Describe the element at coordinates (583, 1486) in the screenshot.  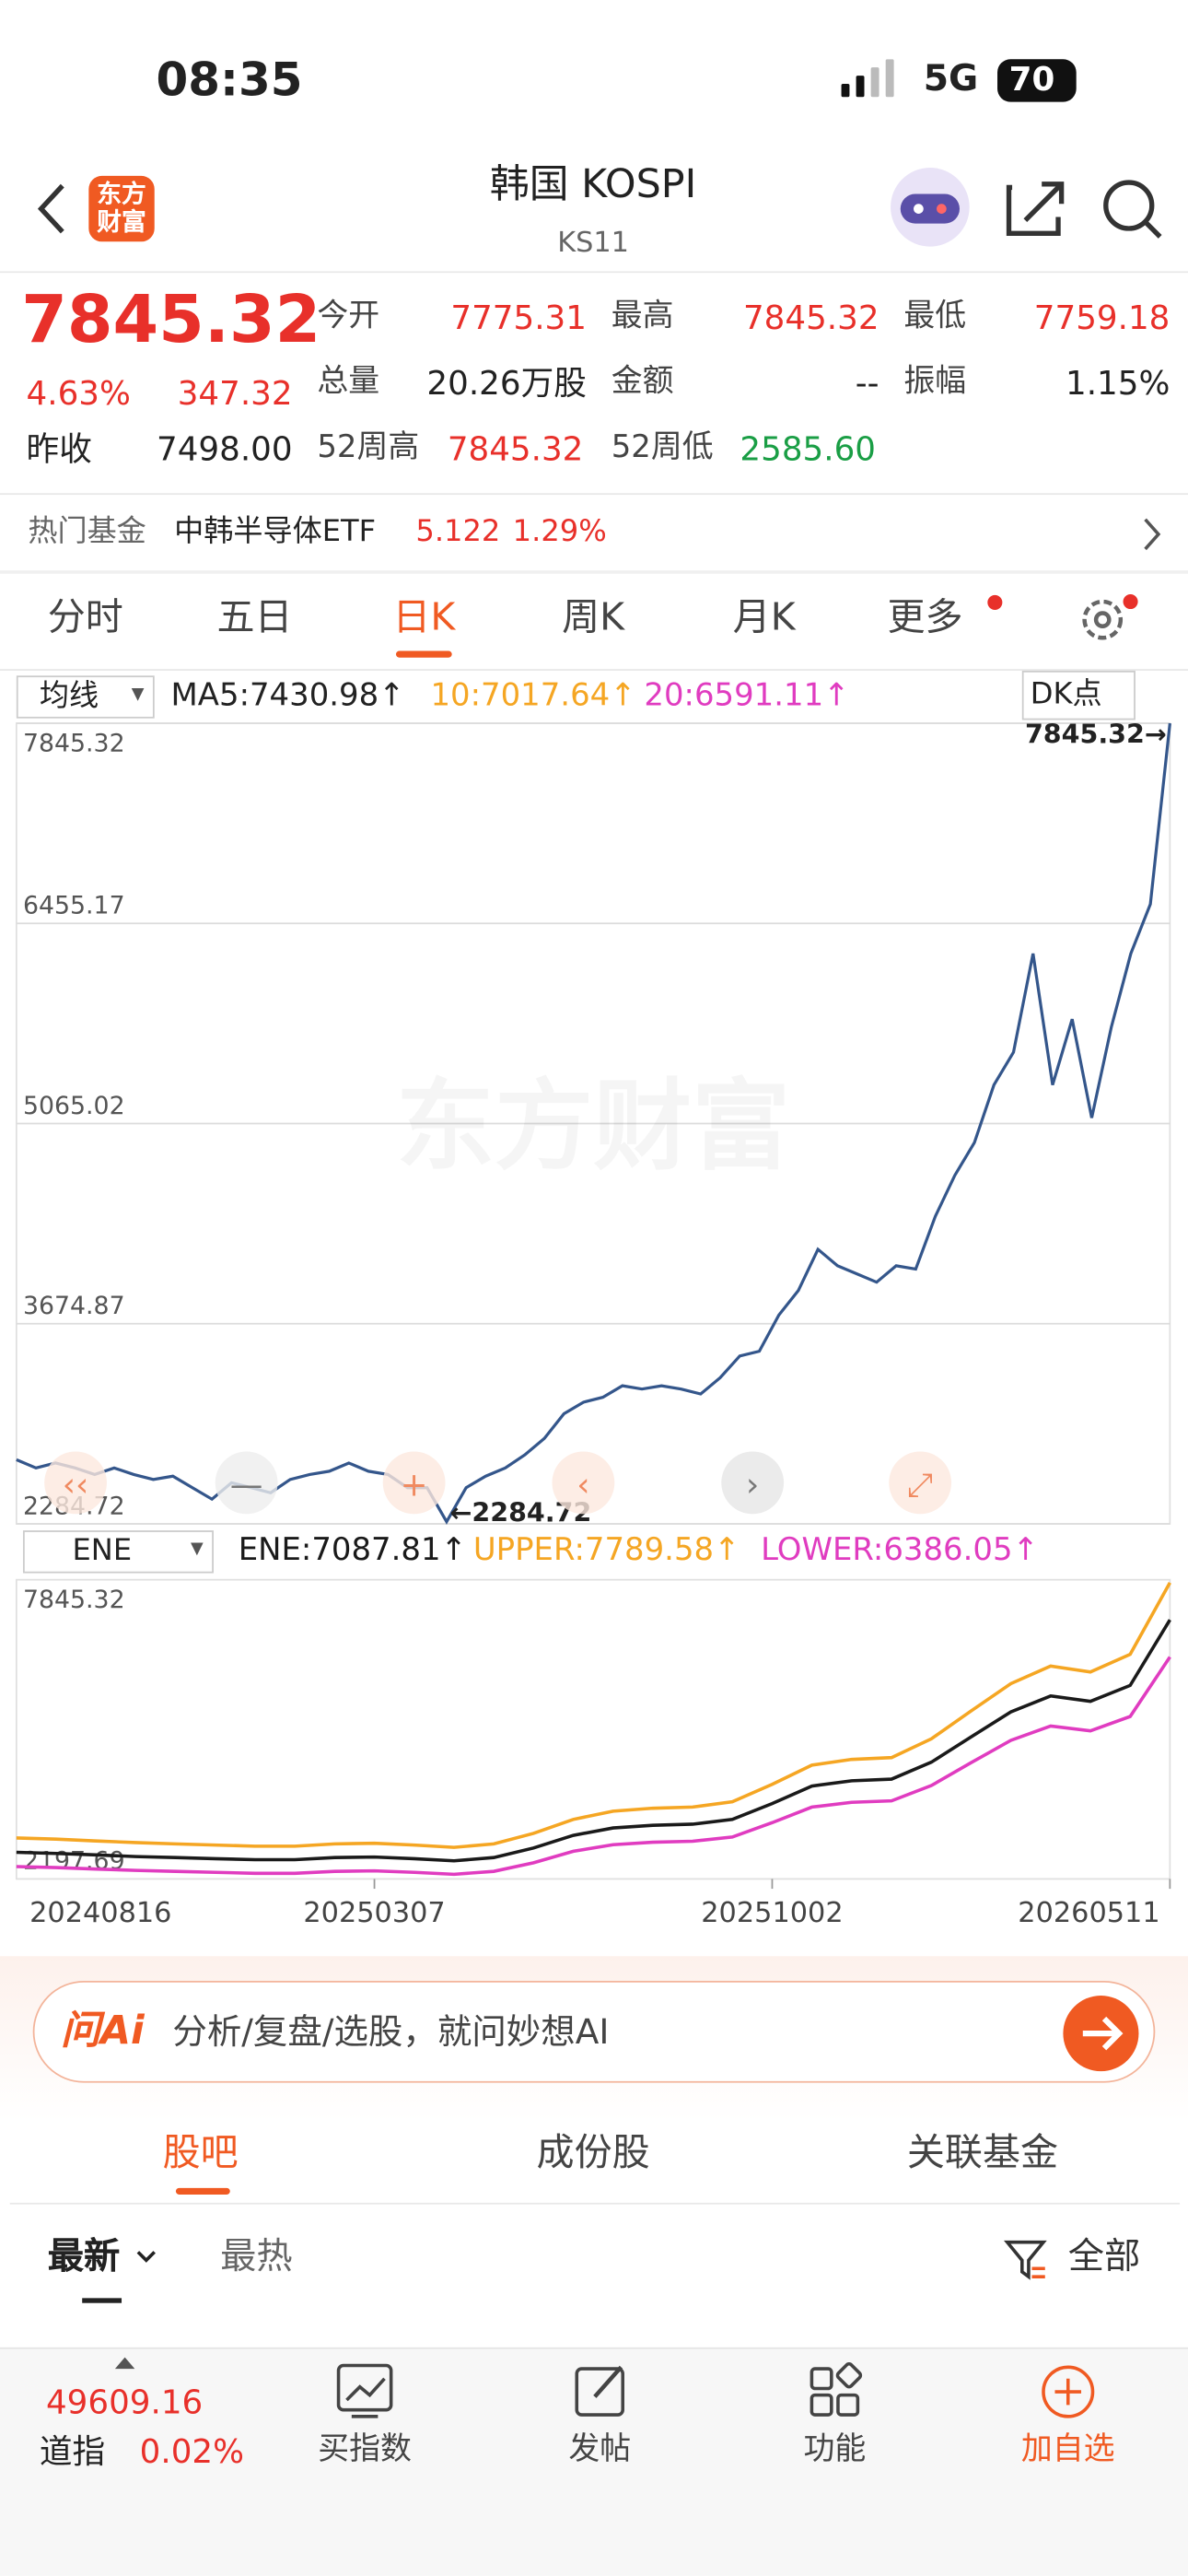
I see `chart-control-icon: ‹` at that location.